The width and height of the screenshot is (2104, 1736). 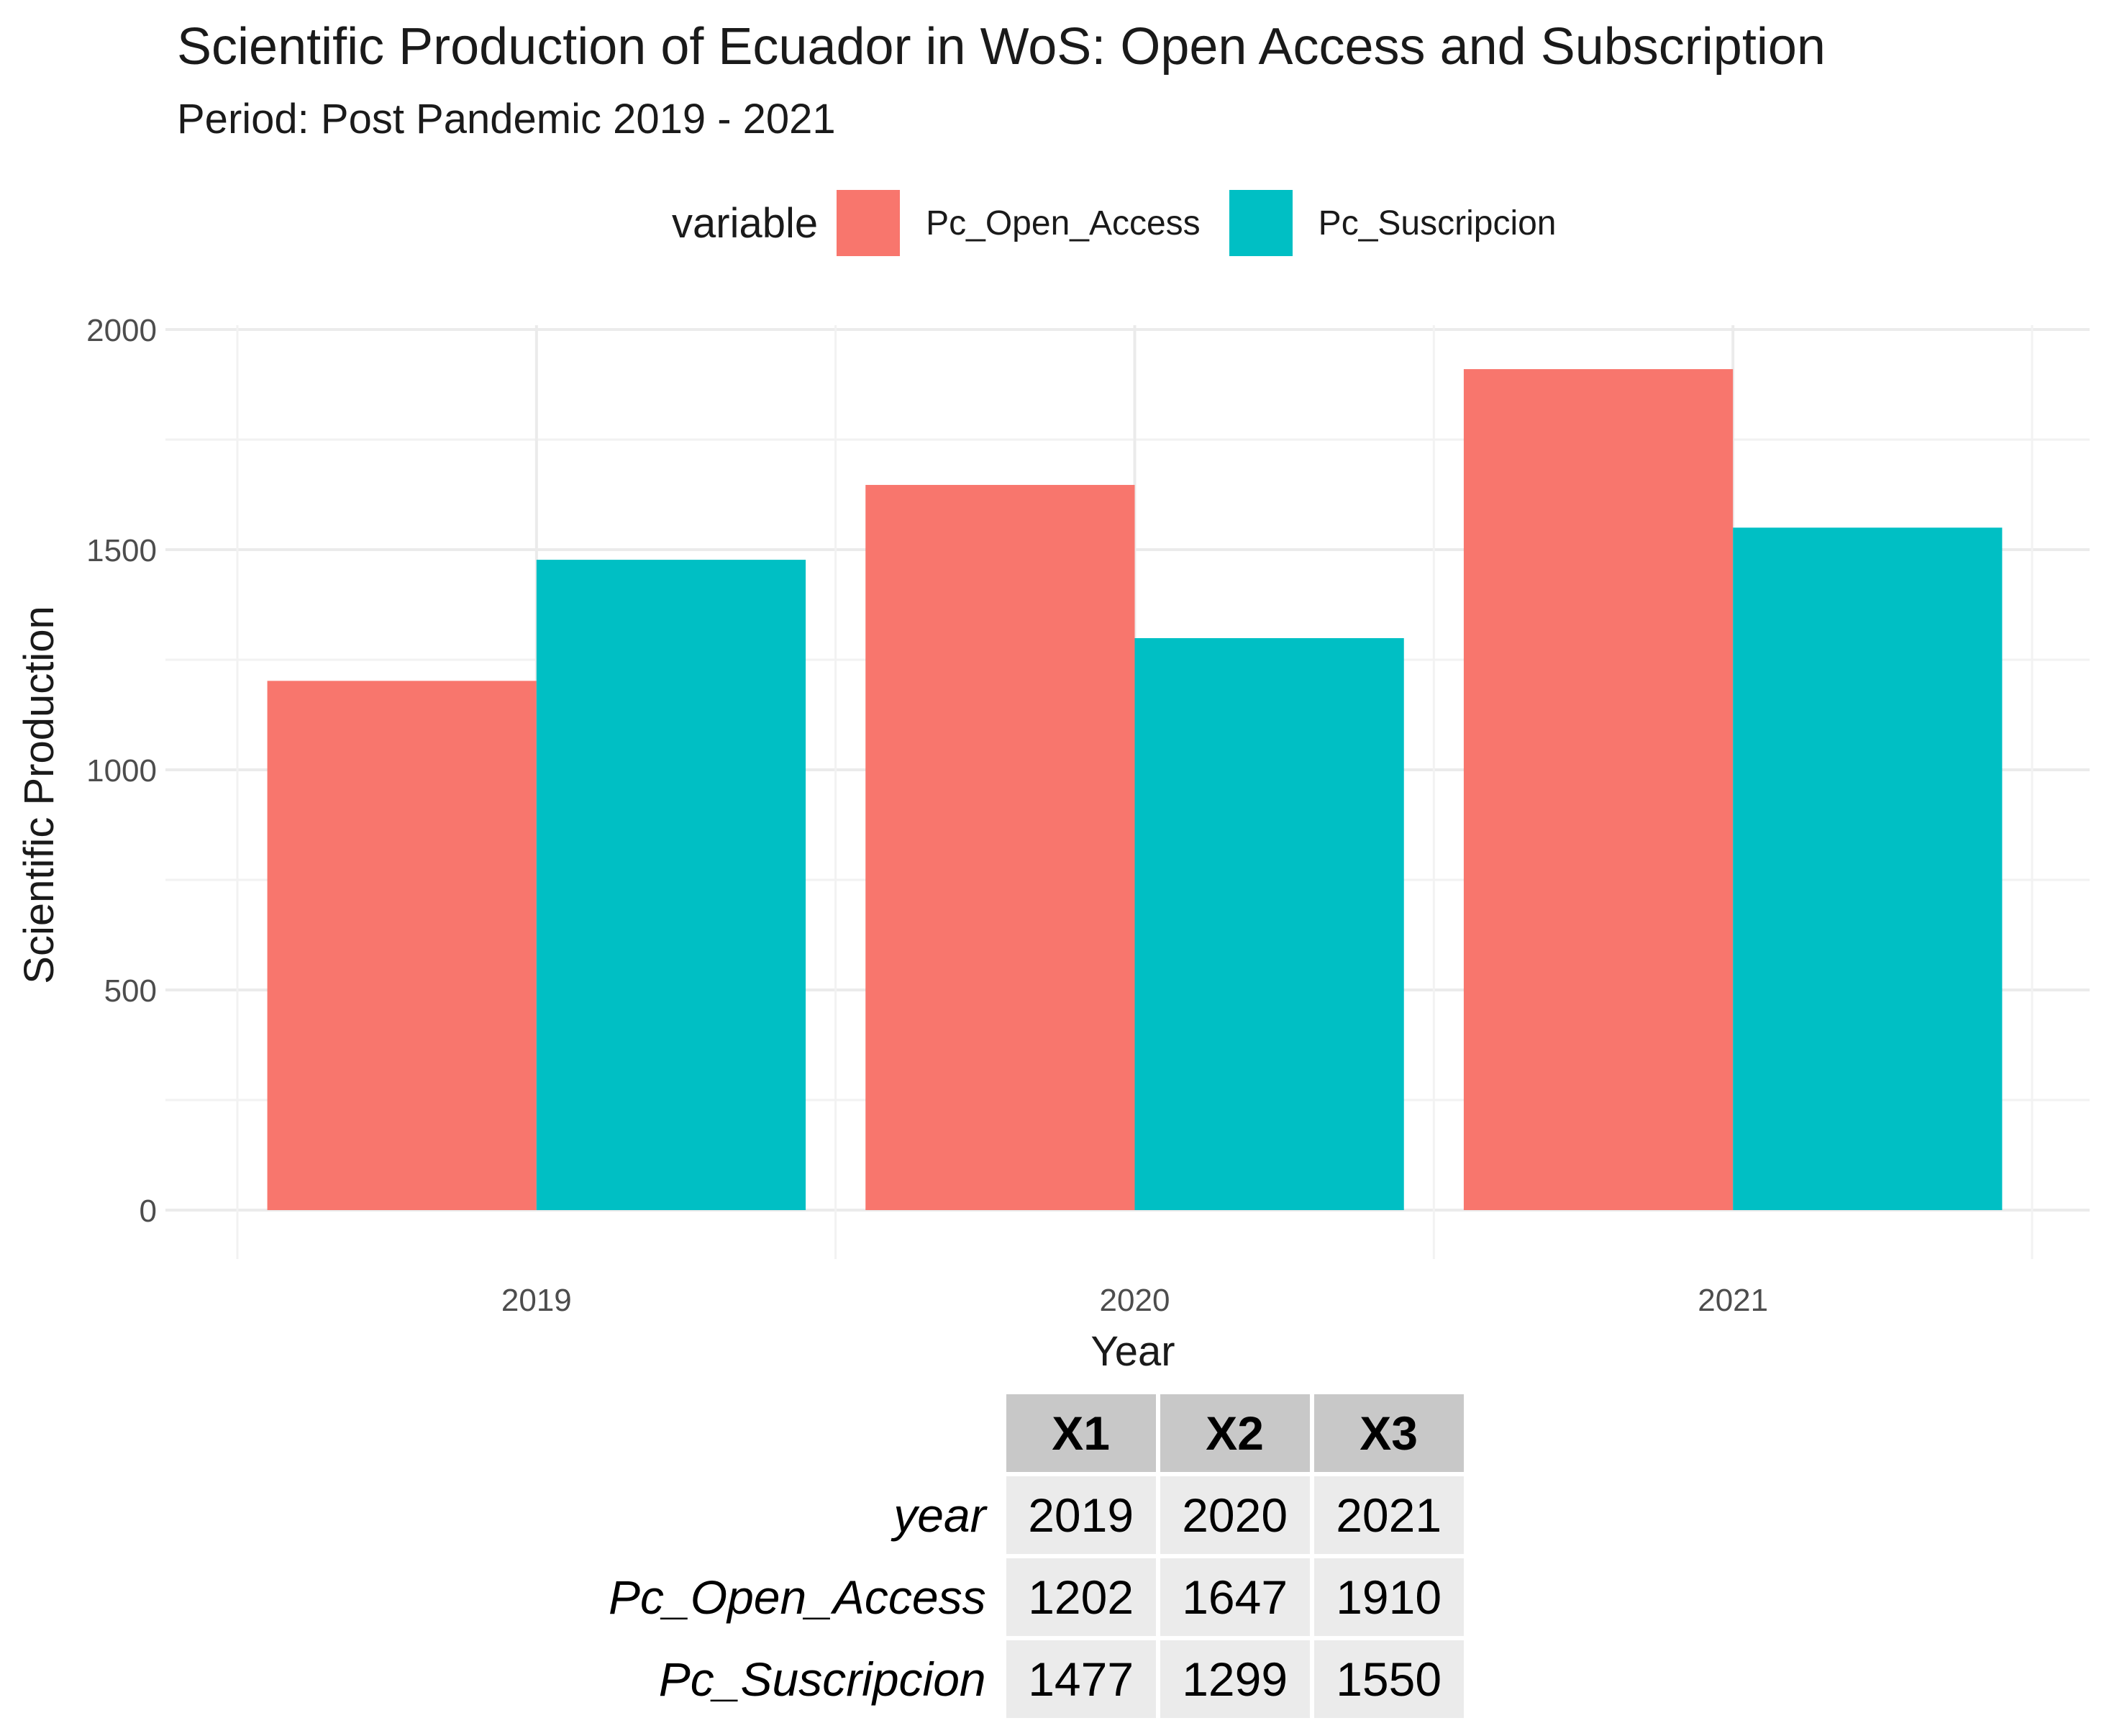 I want to click on table-cell: 1647, so click(x=1235, y=1597).